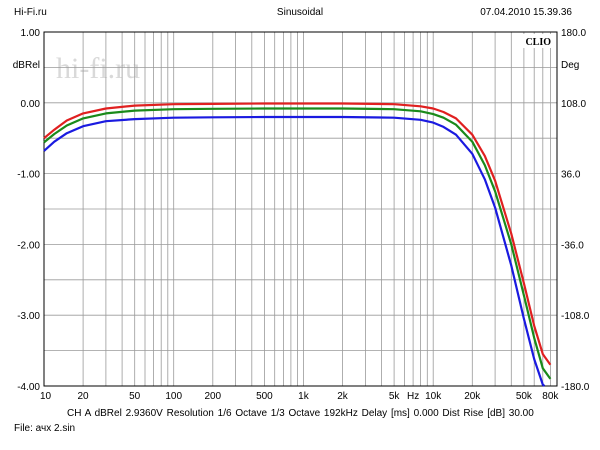  I want to click on y-tick-label: 1.00, so click(31, 33).